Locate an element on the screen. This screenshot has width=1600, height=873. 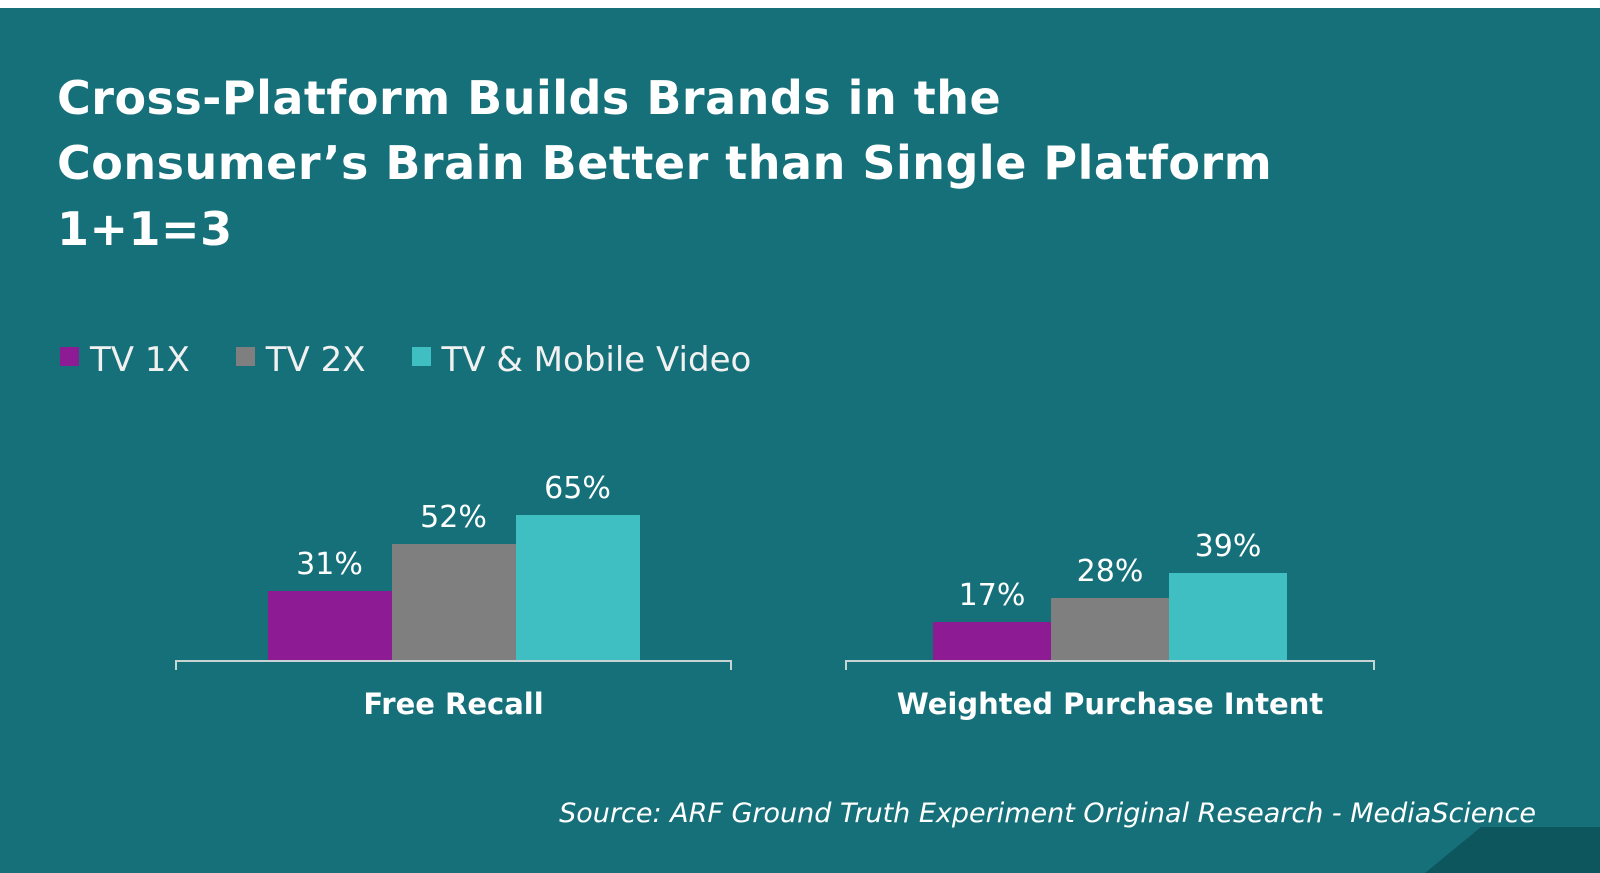
chart-legend: TV 1X TV 2X TV & Mobile Video is located at coordinates (405, 360).